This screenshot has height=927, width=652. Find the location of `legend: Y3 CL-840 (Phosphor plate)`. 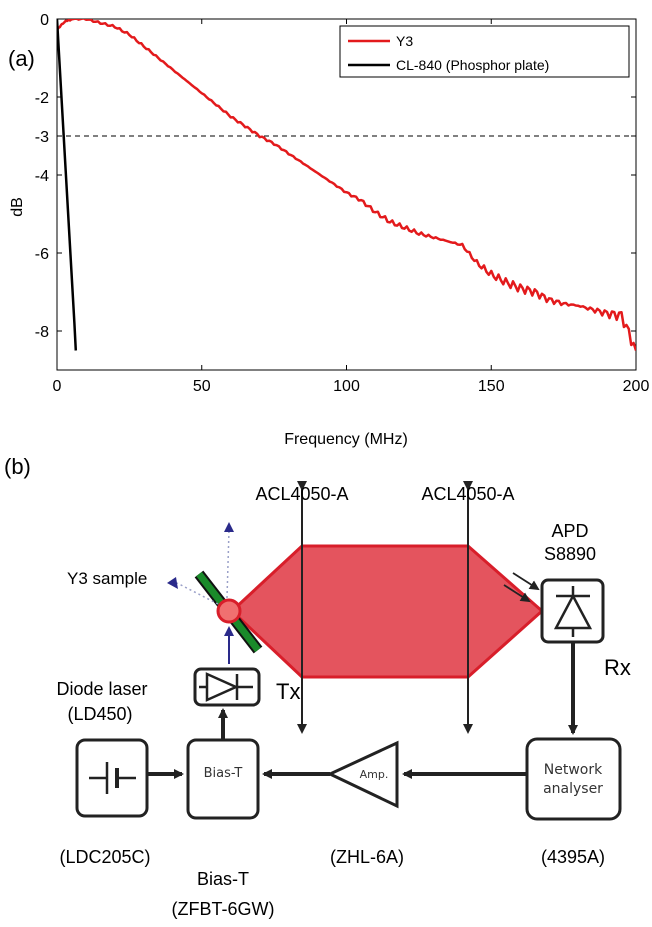

legend: Y3 CL-840 (Phosphor plate) is located at coordinates (484, 51).